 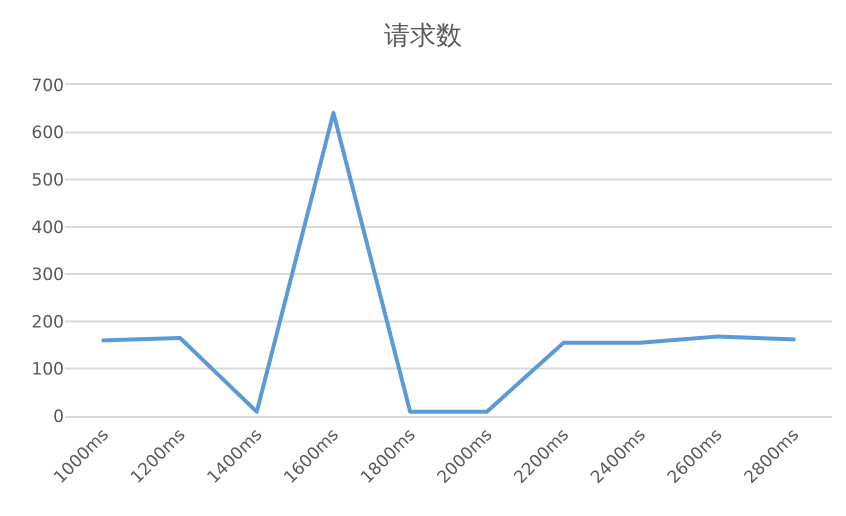 I want to click on y-tick-label: 500, so click(x=48, y=180).